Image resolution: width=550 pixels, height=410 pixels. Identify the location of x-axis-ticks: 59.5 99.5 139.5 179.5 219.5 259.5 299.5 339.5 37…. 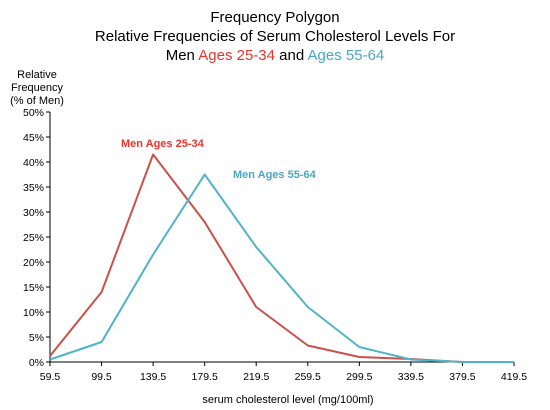
(283, 372).